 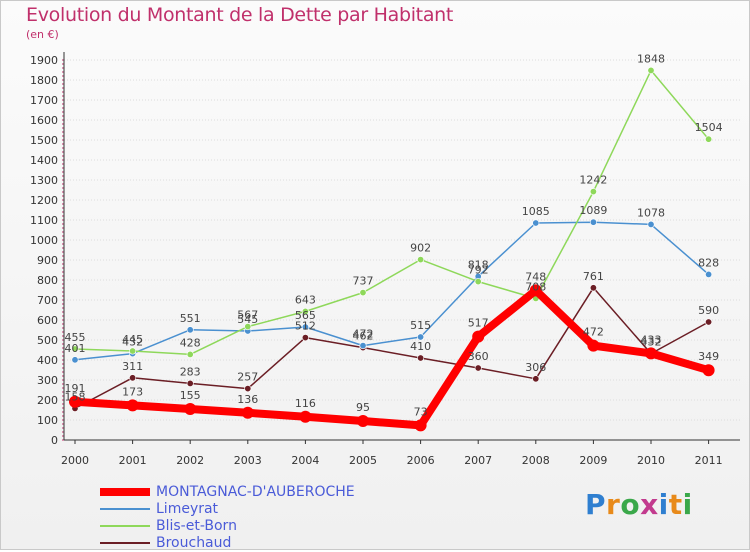 What do you see at coordinates (44, 180) in the screenshot?
I see `y-tick-label: 1300` at bounding box center [44, 180].